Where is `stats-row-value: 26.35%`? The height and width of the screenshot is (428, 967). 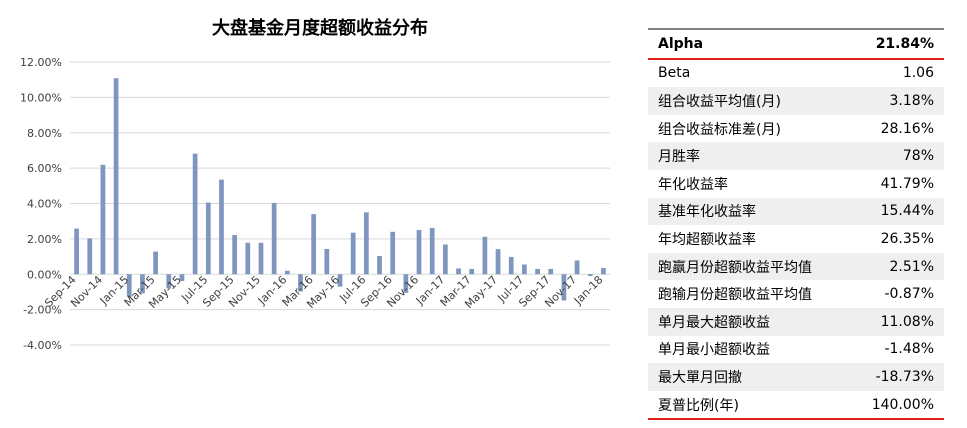
stats-row-value: 26.35% is located at coordinates (907, 238).